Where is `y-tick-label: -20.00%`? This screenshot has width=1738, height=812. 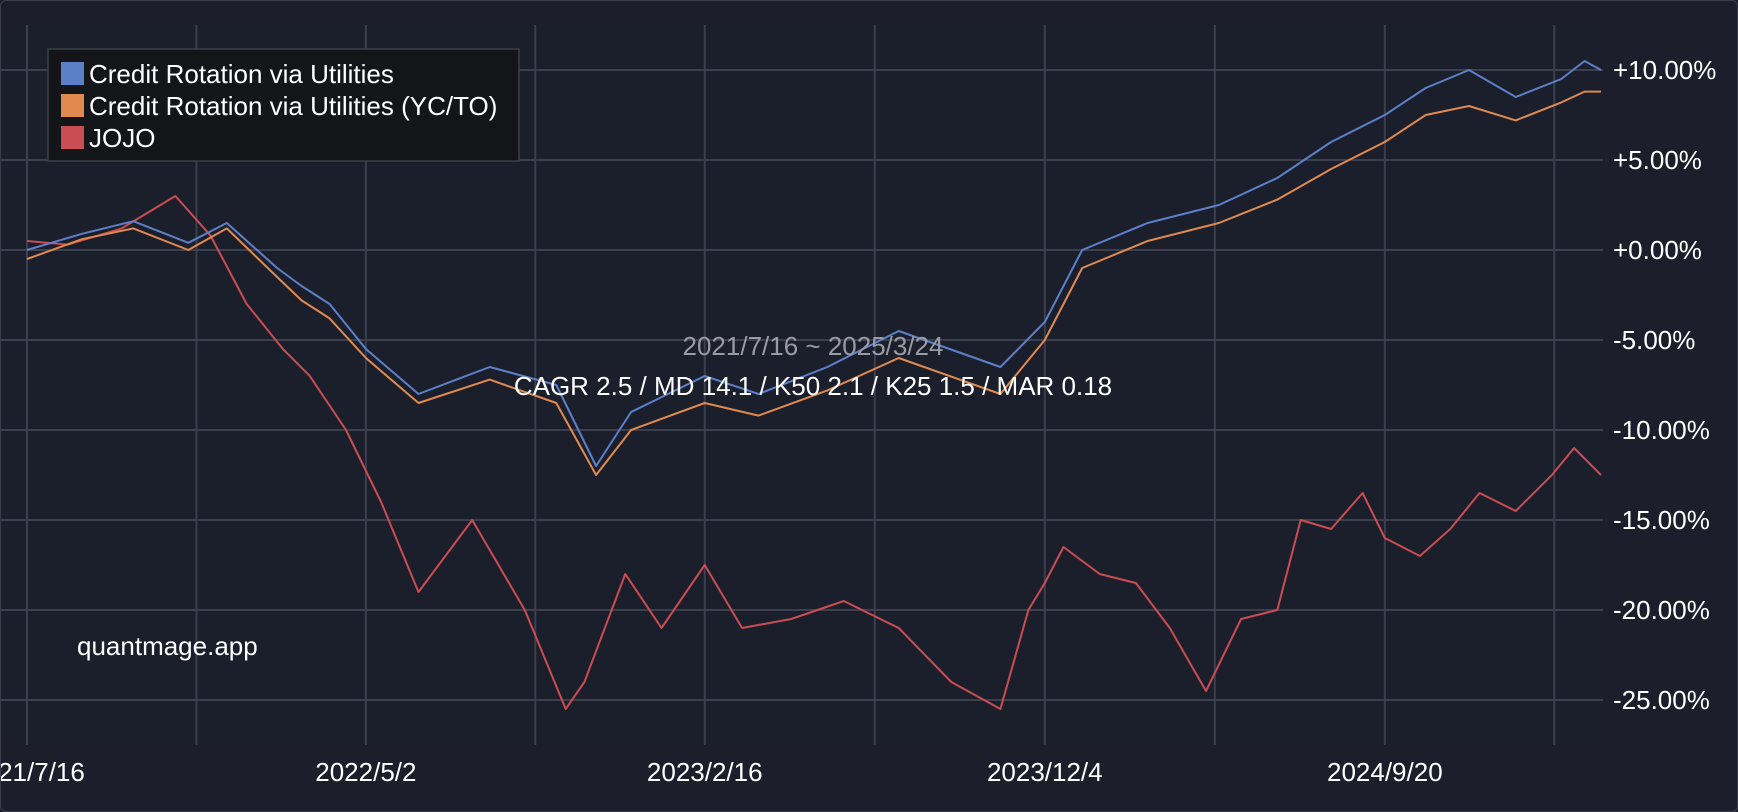 y-tick-label: -20.00% is located at coordinates (1661, 610).